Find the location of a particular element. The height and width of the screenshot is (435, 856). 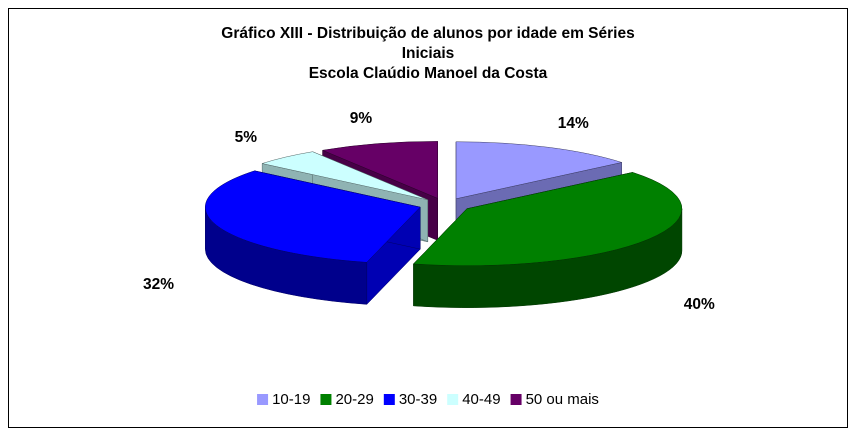

legend-label: 10-19 is located at coordinates (291, 399).